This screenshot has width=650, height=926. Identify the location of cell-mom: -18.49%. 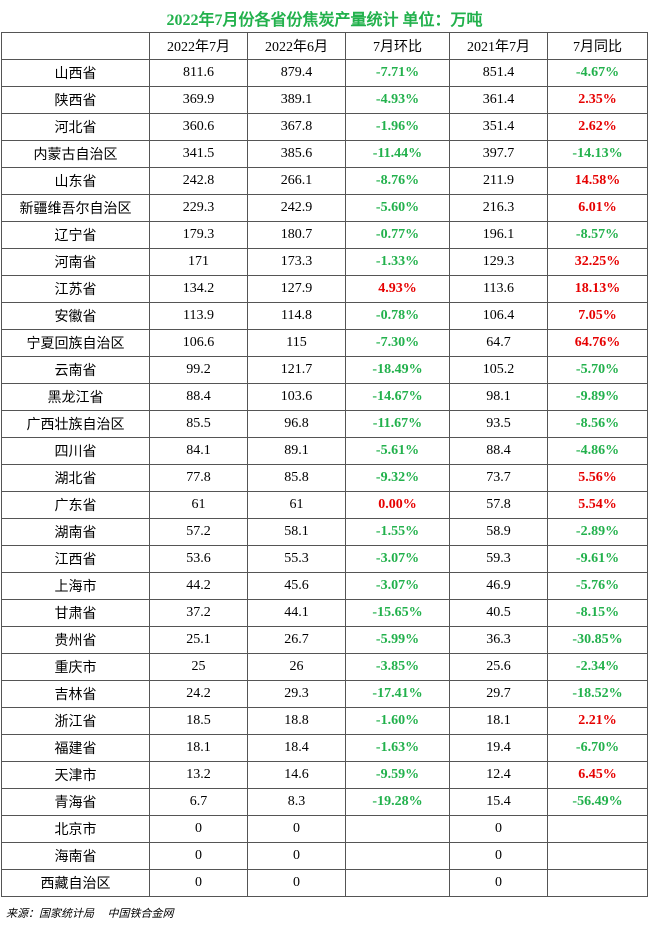
(397, 370).